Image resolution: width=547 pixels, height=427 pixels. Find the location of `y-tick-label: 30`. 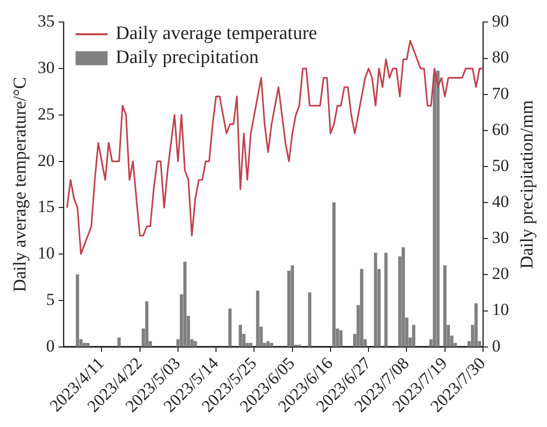

y-tick-label: 30 is located at coordinates (46, 68).